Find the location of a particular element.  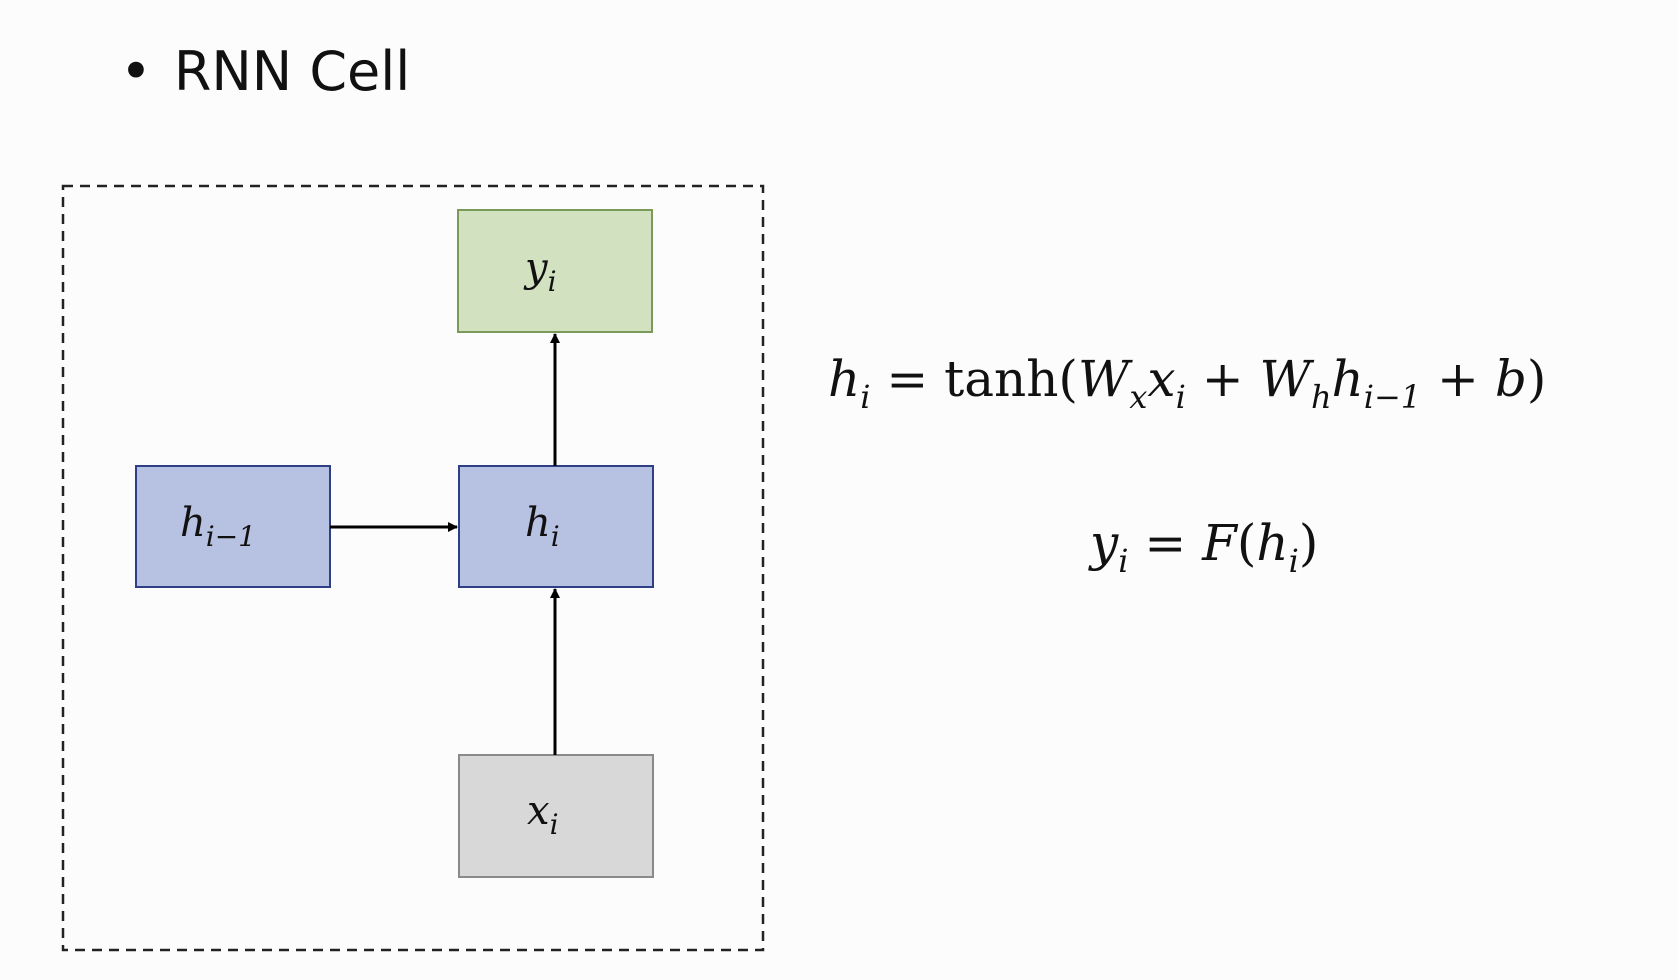

node-h-i-box is located at coordinates (556, 526).